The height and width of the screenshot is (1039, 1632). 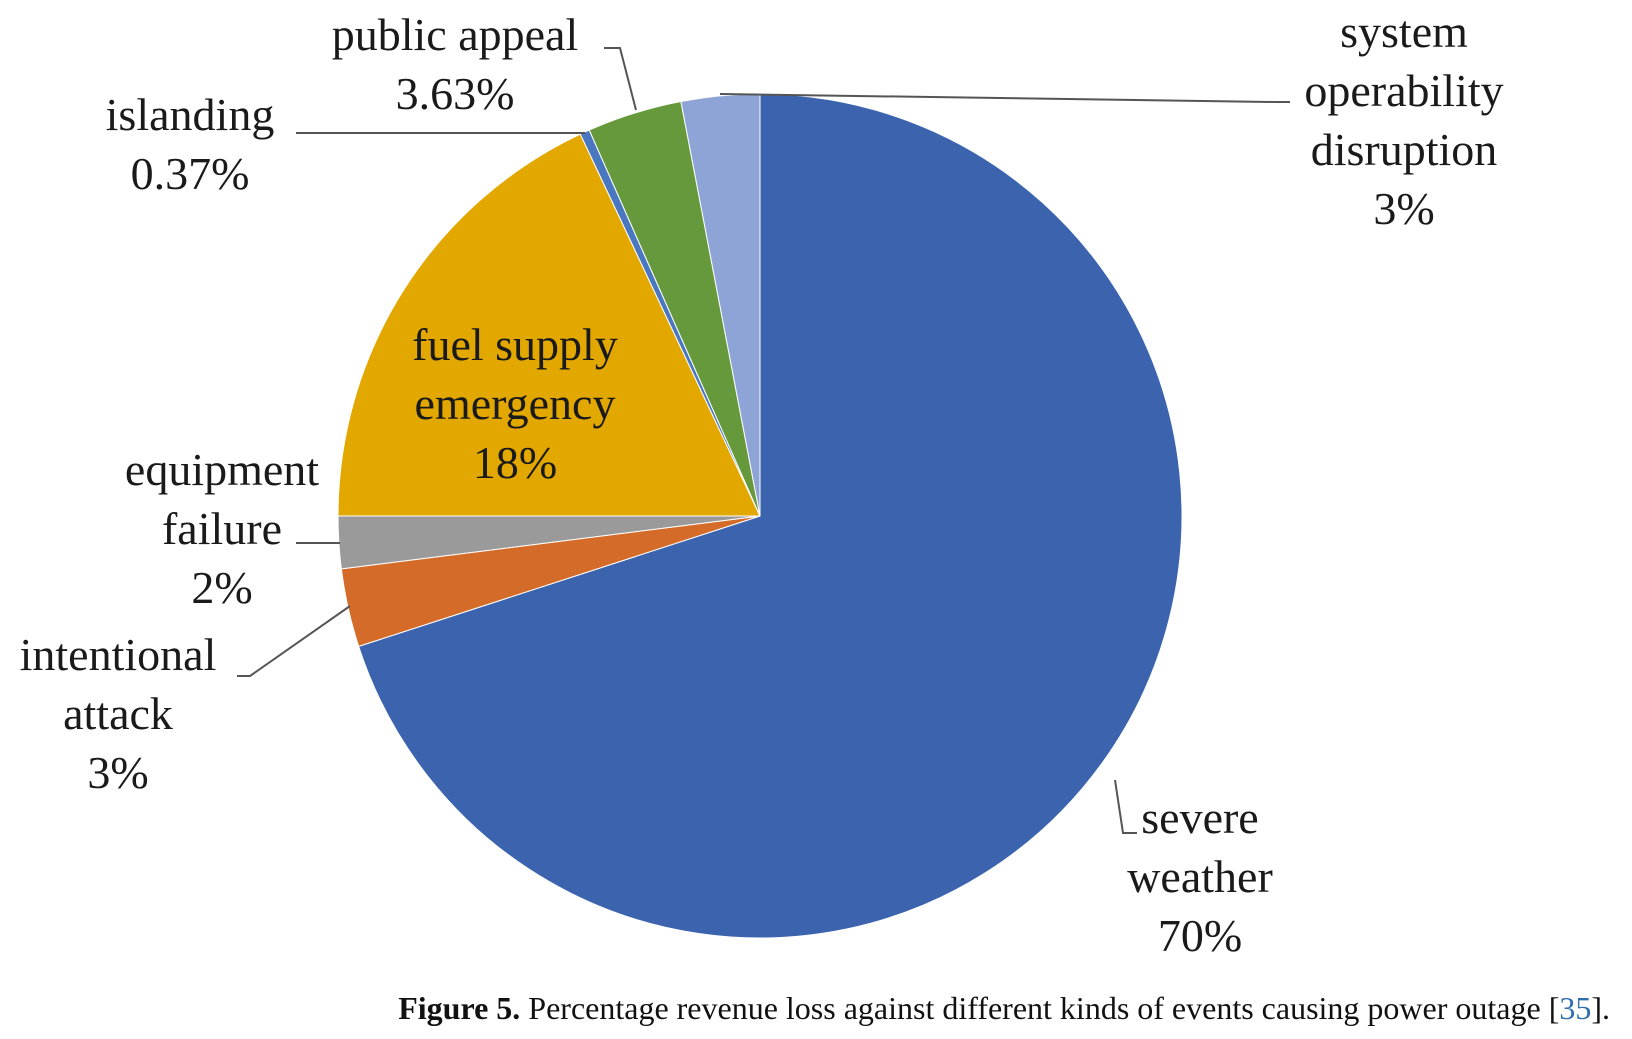 I want to click on data-label-name: severe, so click(x=1199, y=817).